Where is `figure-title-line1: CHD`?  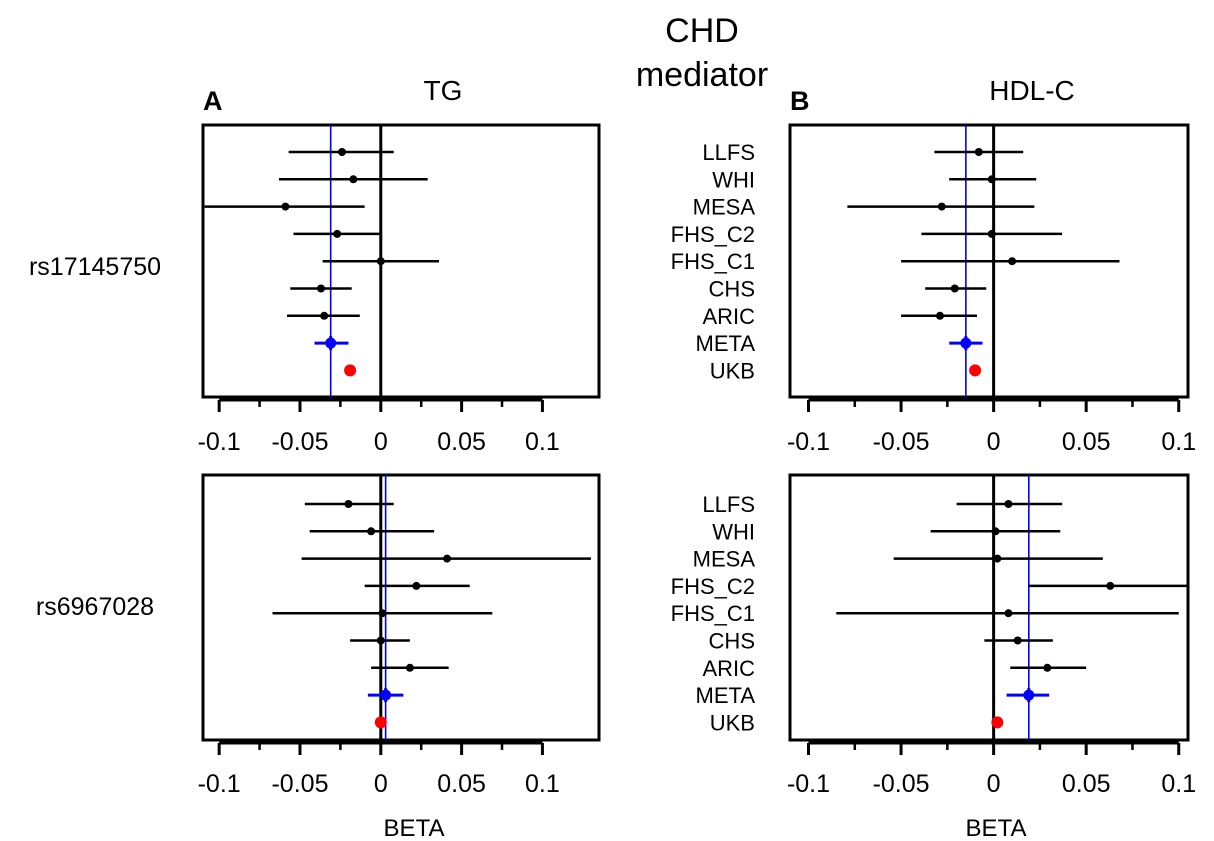
figure-title-line1: CHD is located at coordinates (702, 31).